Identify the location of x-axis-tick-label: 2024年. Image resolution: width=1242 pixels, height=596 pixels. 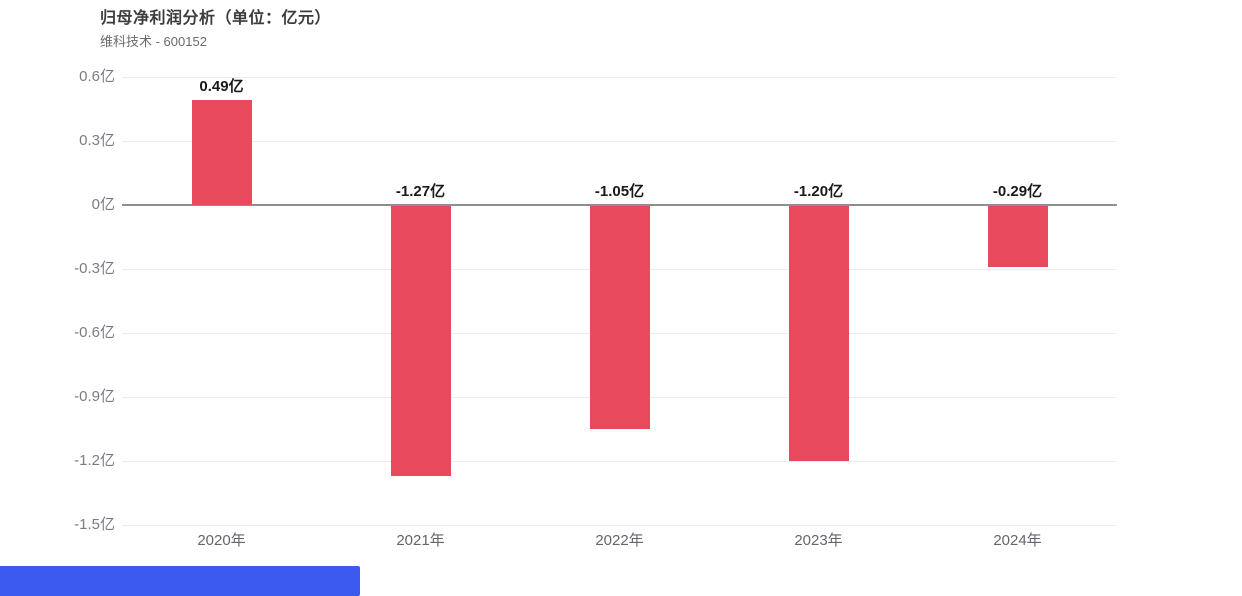
(1017, 540).